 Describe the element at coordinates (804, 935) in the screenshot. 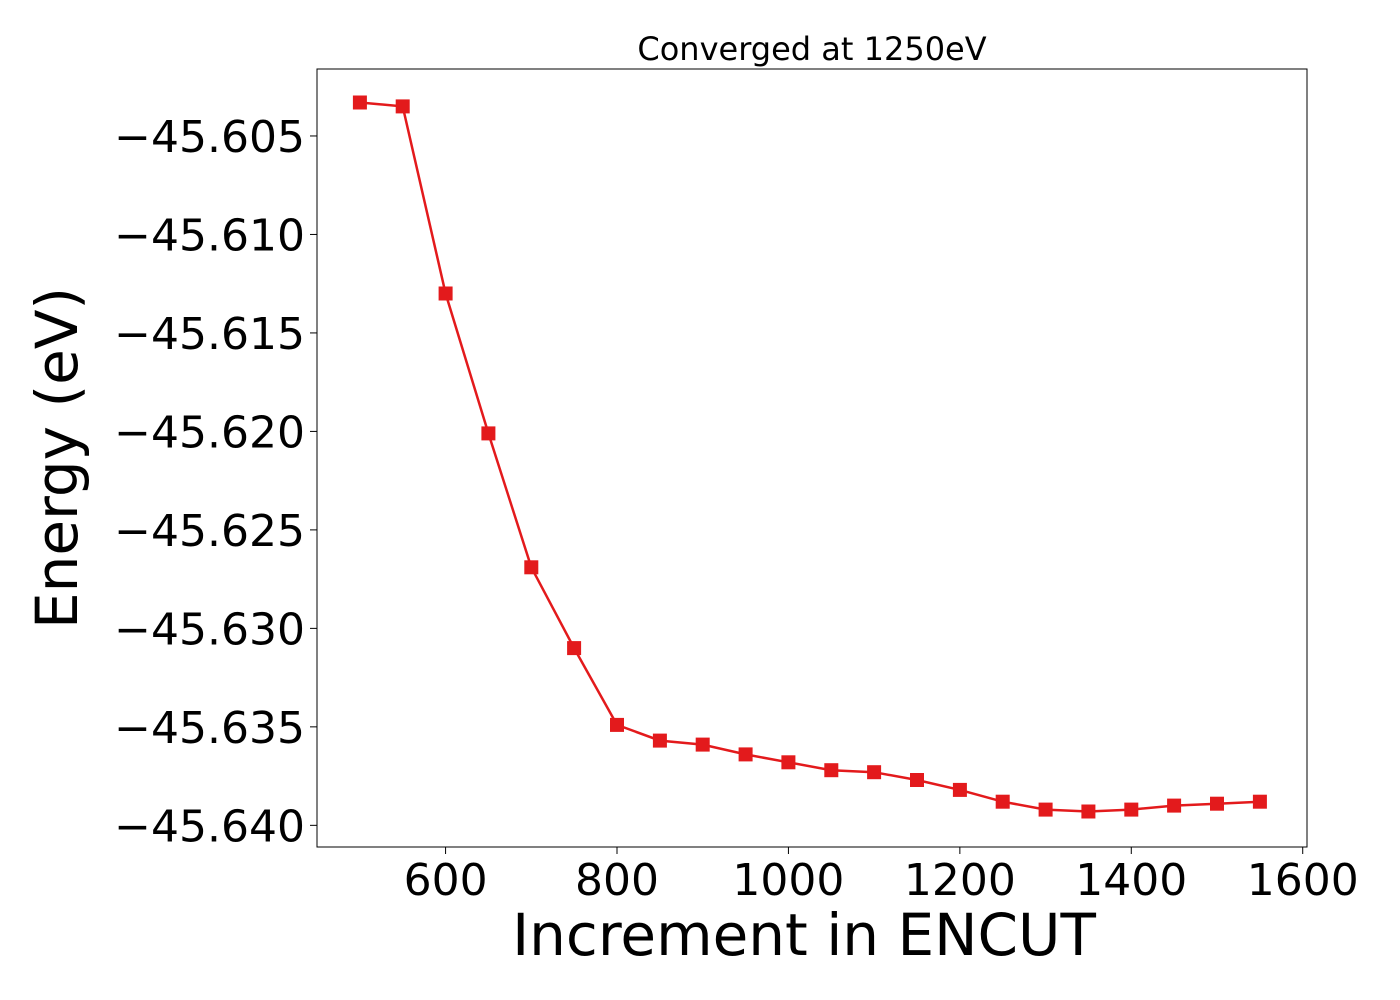

I see `x-axis-label: Increment in ENCUT` at that location.